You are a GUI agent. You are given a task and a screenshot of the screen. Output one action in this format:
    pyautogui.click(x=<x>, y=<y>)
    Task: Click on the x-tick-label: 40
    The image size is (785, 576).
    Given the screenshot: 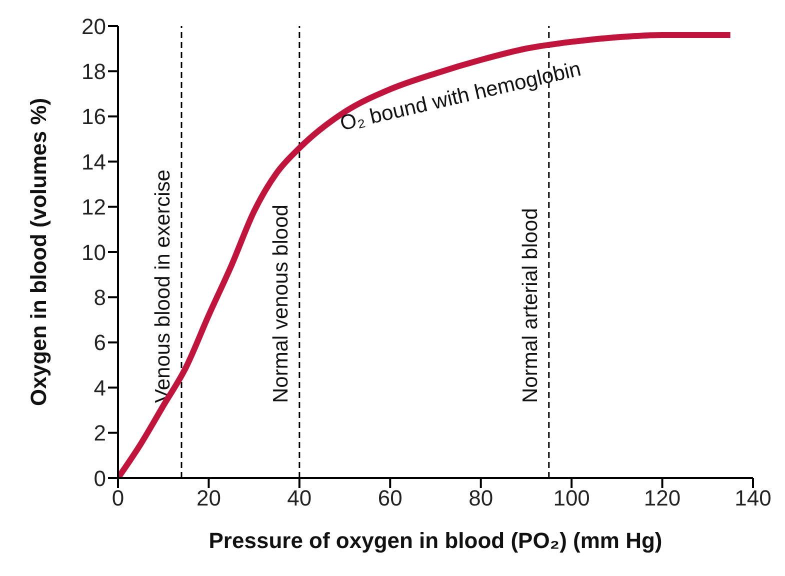 What is the action you would take?
    pyautogui.click(x=299, y=498)
    